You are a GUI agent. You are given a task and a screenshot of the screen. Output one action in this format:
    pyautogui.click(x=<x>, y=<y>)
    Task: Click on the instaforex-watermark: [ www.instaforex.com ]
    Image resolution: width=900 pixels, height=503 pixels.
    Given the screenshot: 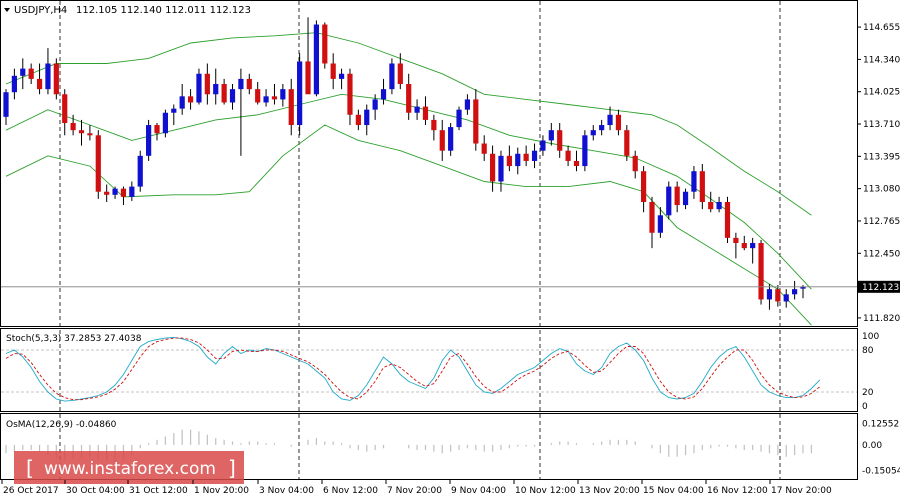 What is the action you would take?
    pyautogui.click(x=129, y=467)
    